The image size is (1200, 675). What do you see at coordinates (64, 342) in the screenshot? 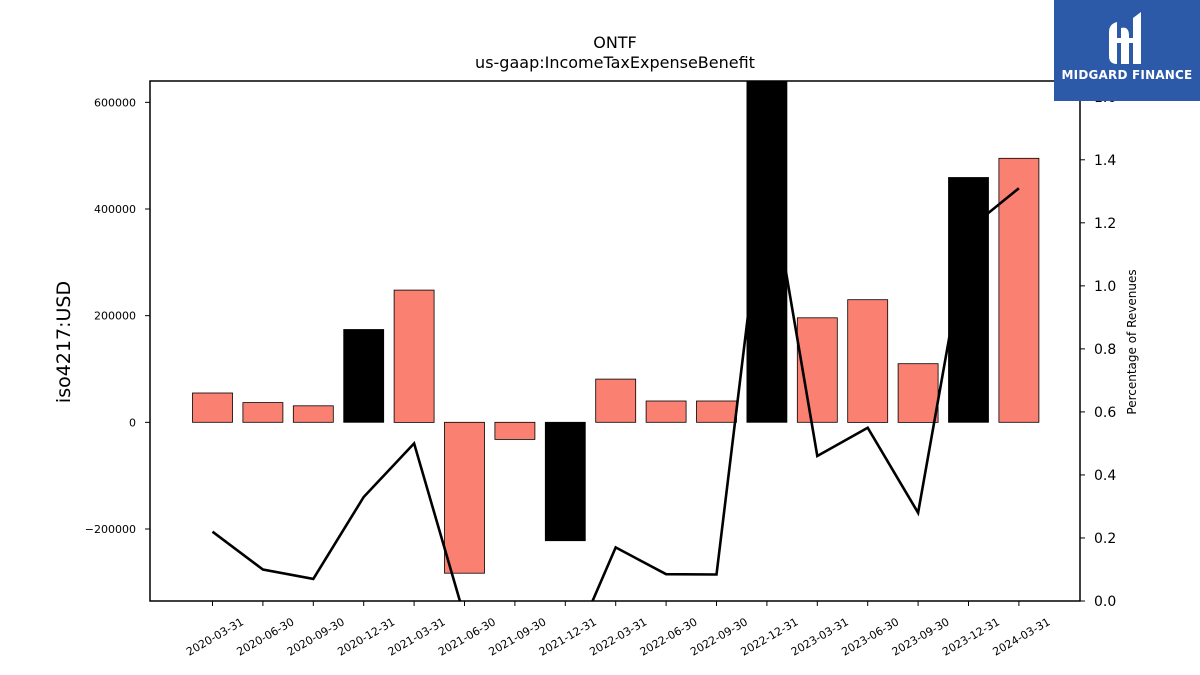
I see `y-axis-label: iso4217:USD` at bounding box center [64, 342].